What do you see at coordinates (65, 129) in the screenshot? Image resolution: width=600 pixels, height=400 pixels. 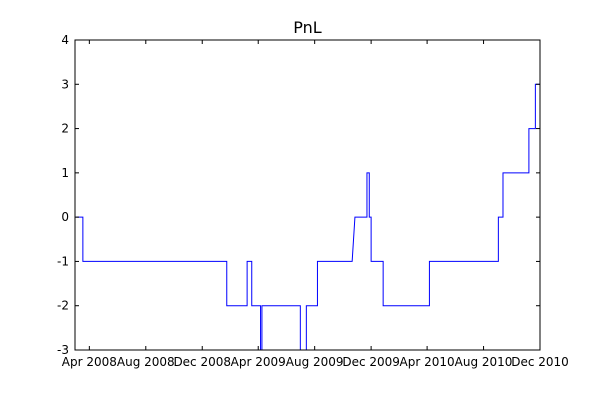 I see `y-tick-label: 2` at bounding box center [65, 129].